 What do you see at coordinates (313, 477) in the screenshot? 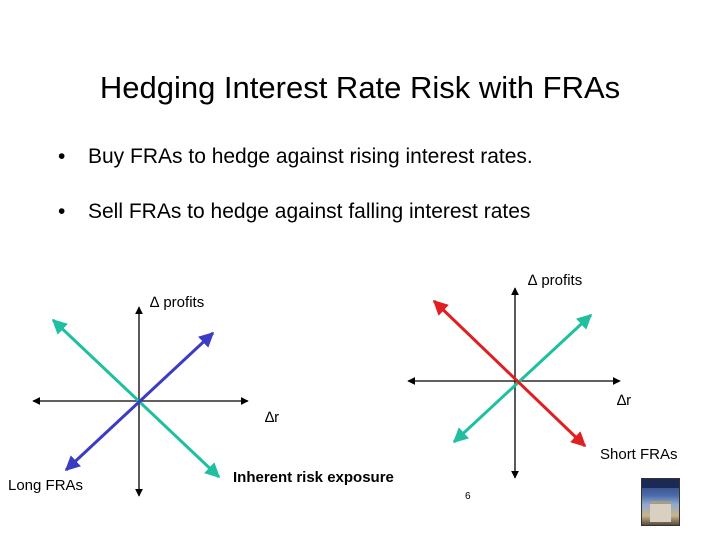
I see `inherent-risk-caption: Inherent risk exposure` at bounding box center [313, 477].